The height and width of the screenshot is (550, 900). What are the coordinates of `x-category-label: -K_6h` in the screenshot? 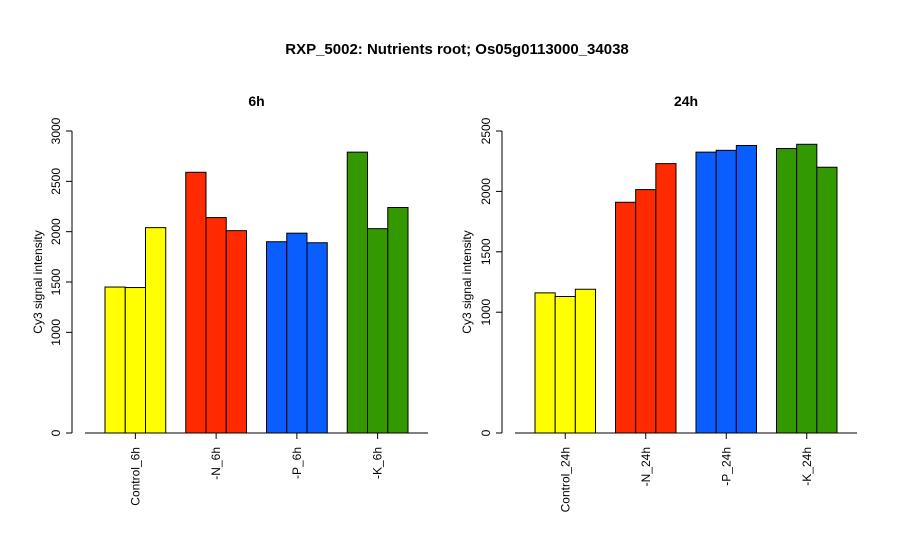 It's located at (378, 463).